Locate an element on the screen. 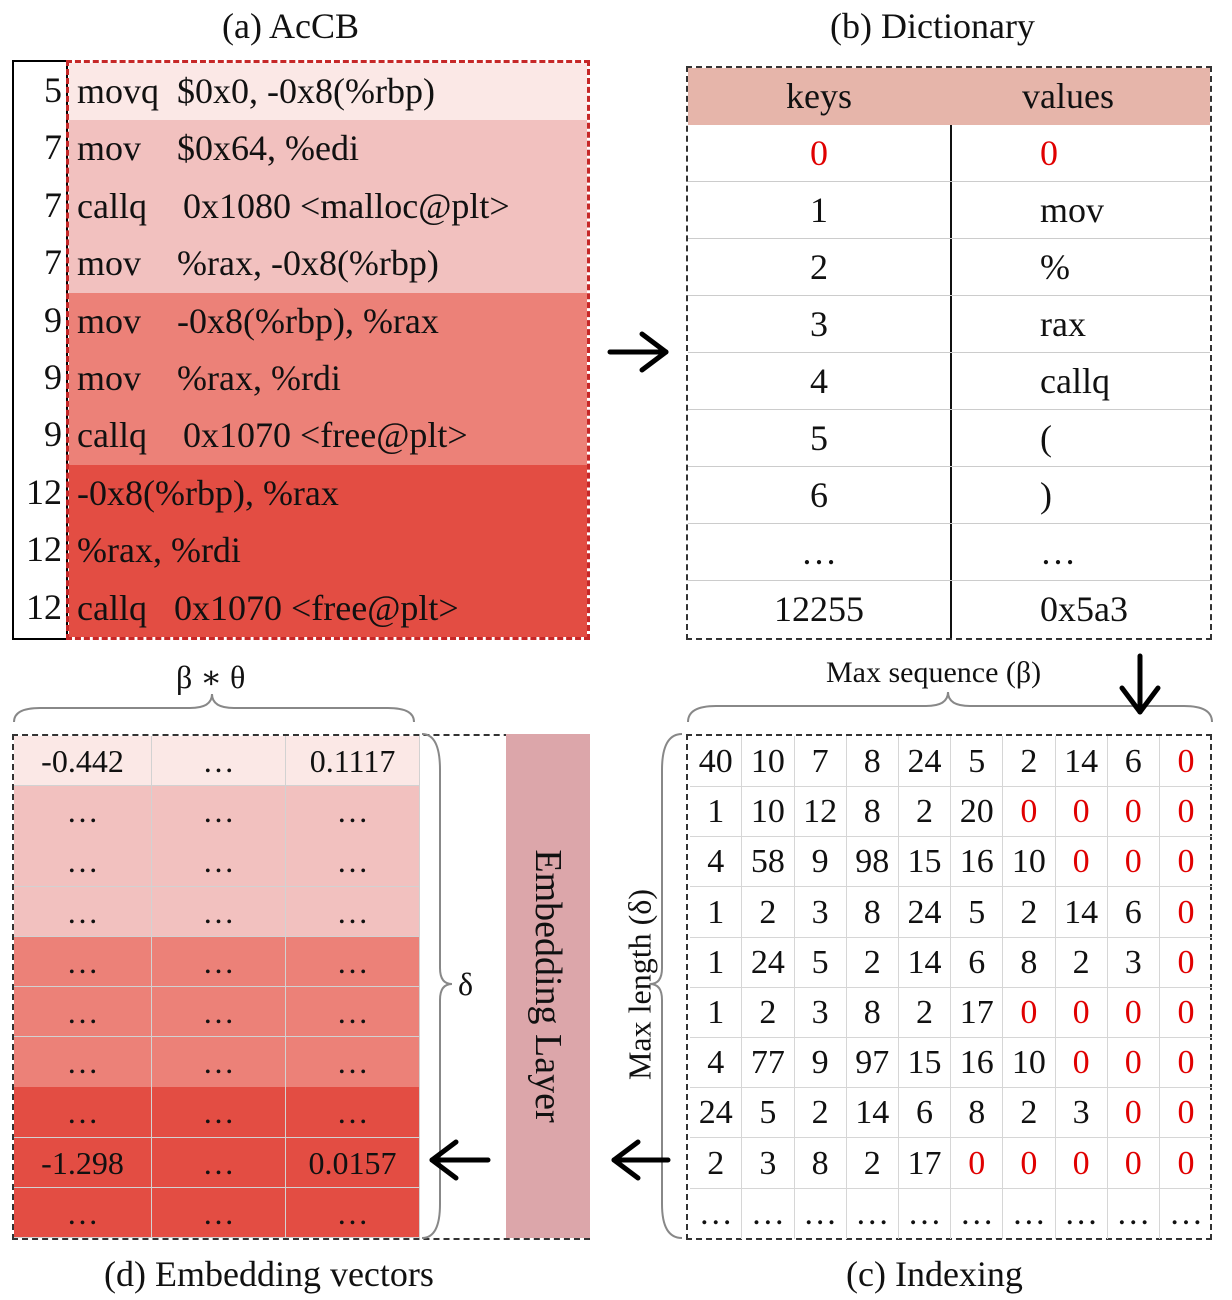 The image size is (1232, 1300). dictionary-value: ) is located at coordinates (1046, 495).